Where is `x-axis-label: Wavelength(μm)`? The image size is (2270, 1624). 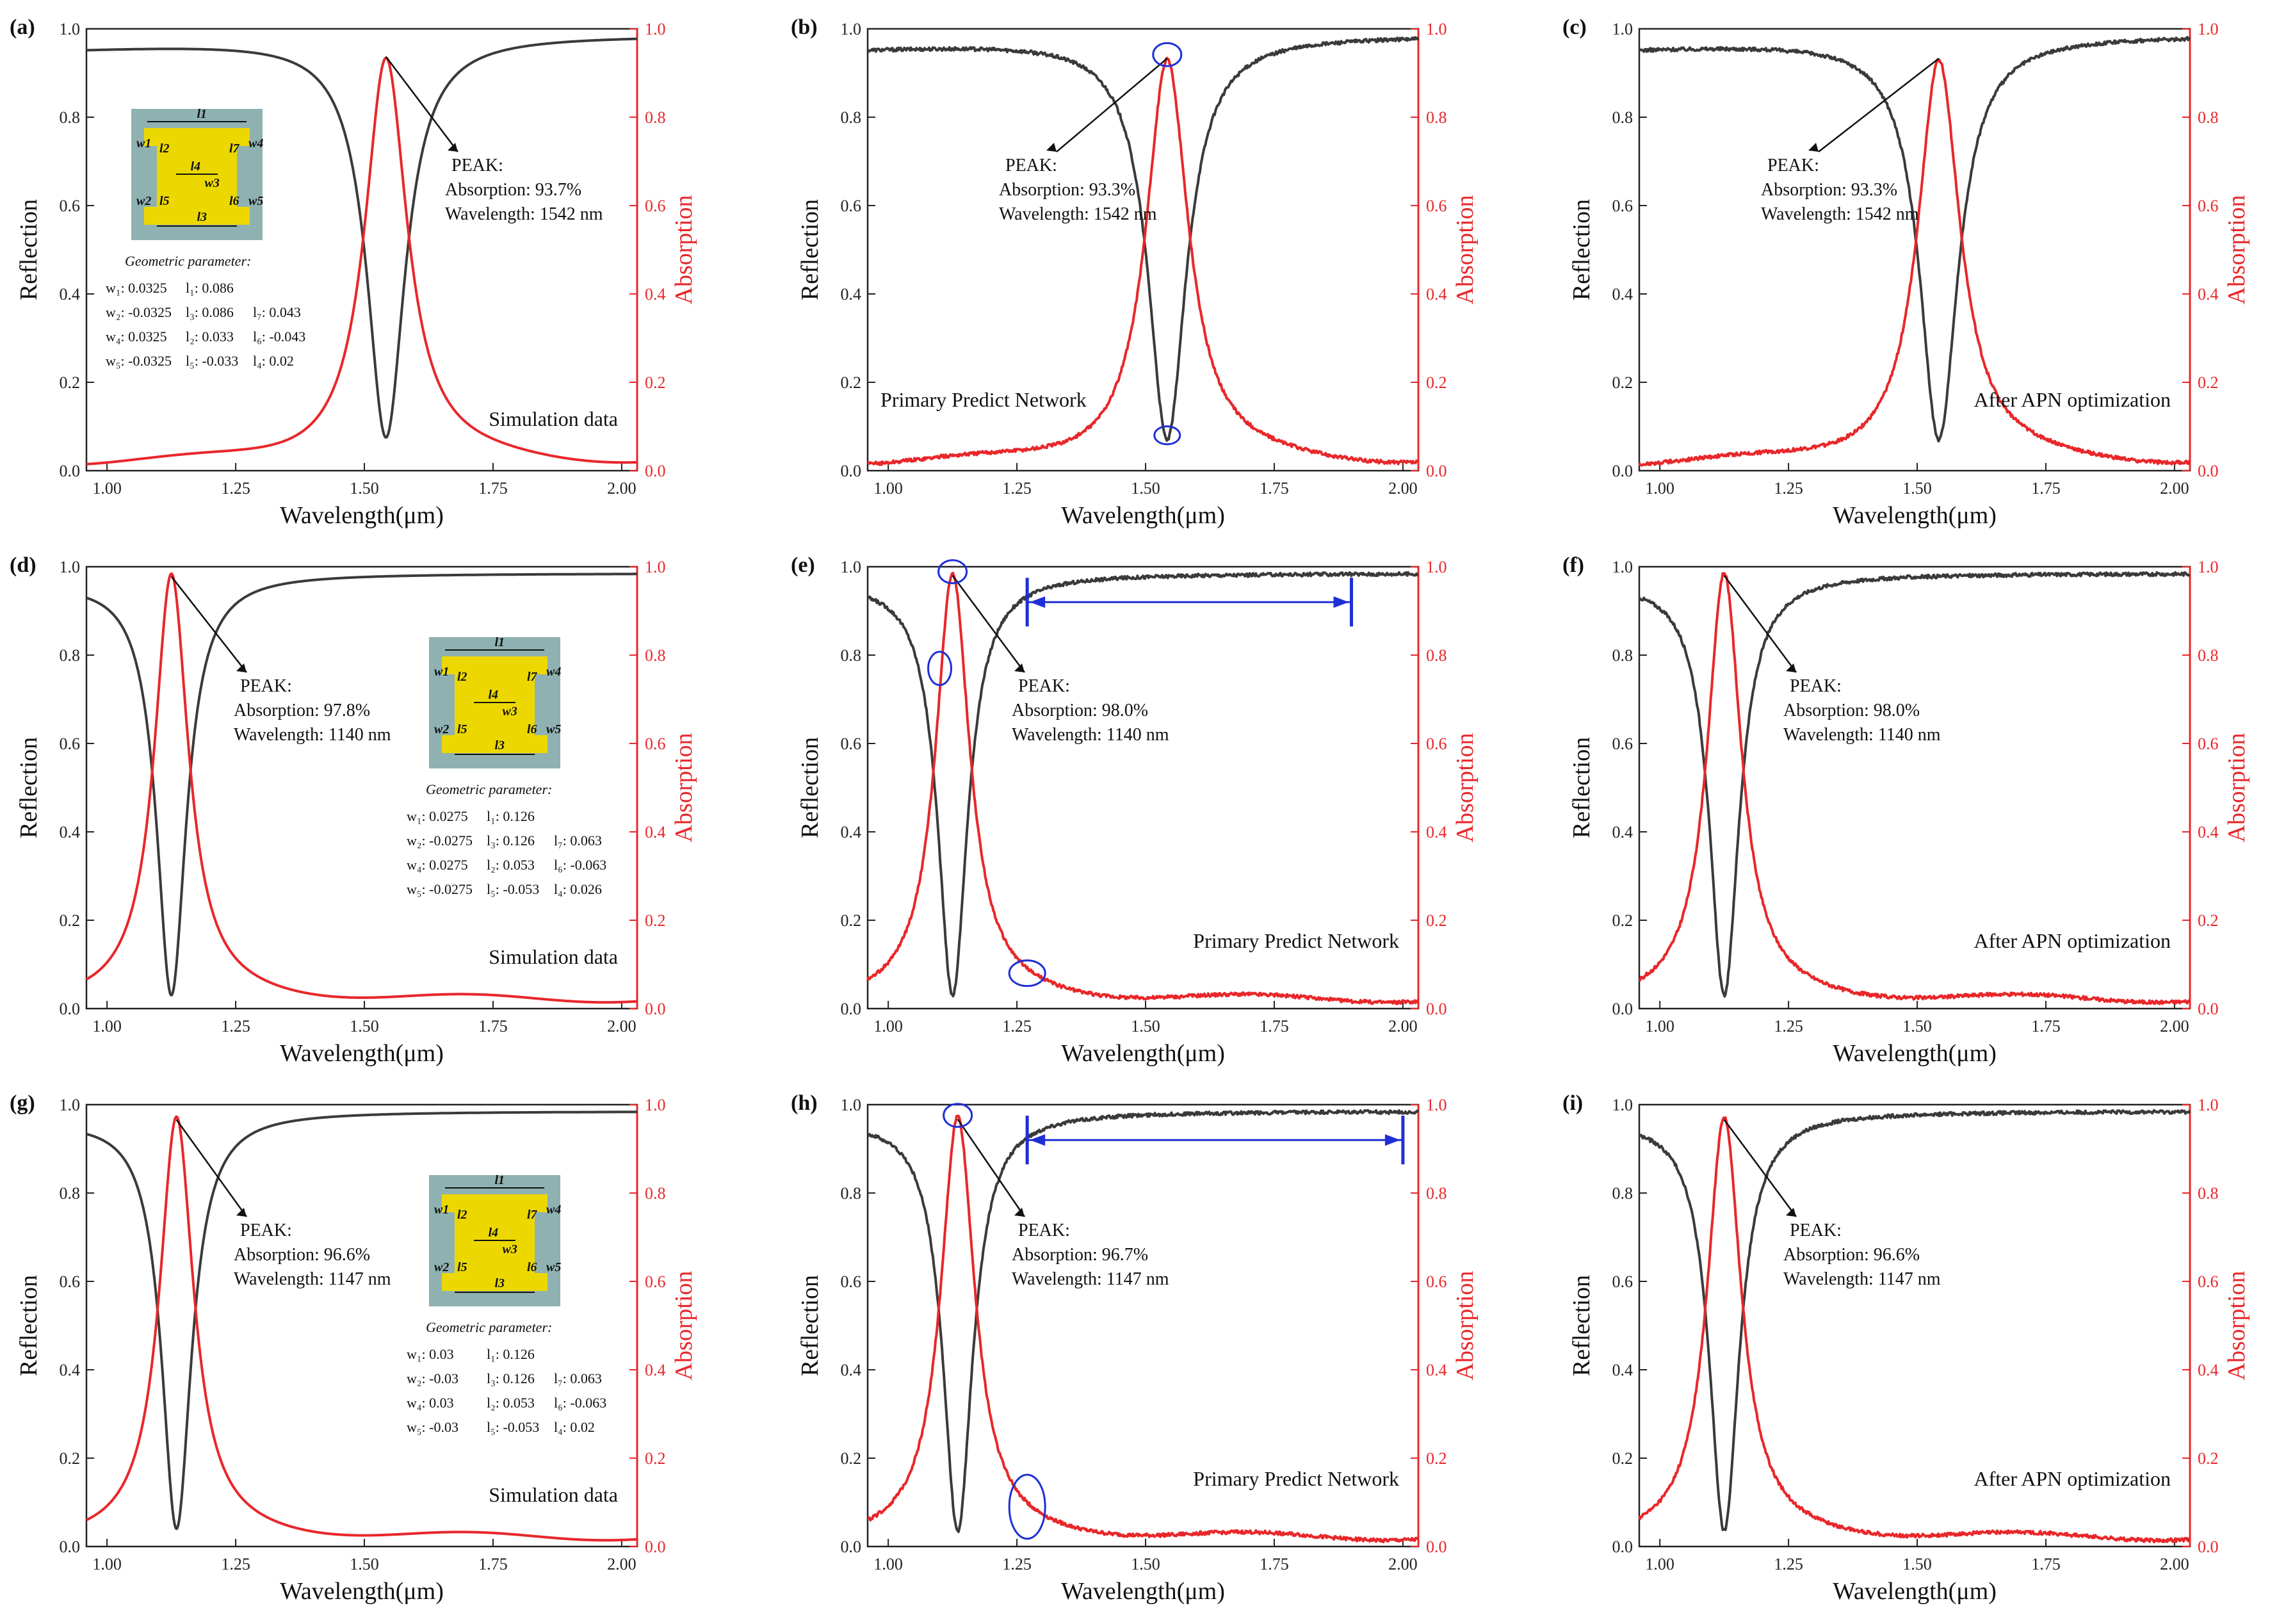
x-axis-label: Wavelength(μm) is located at coordinates (1915, 515).